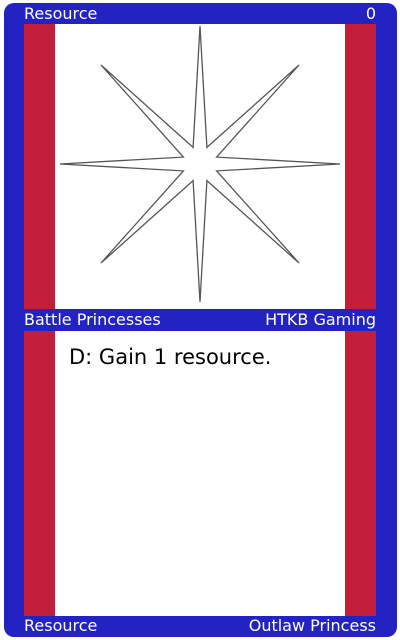 The width and height of the screenshot is (400, 640). Describe the element at coordinates (312, 625) in the screenshot. I see `card-subtitle: Outlaw Princess` at that location.